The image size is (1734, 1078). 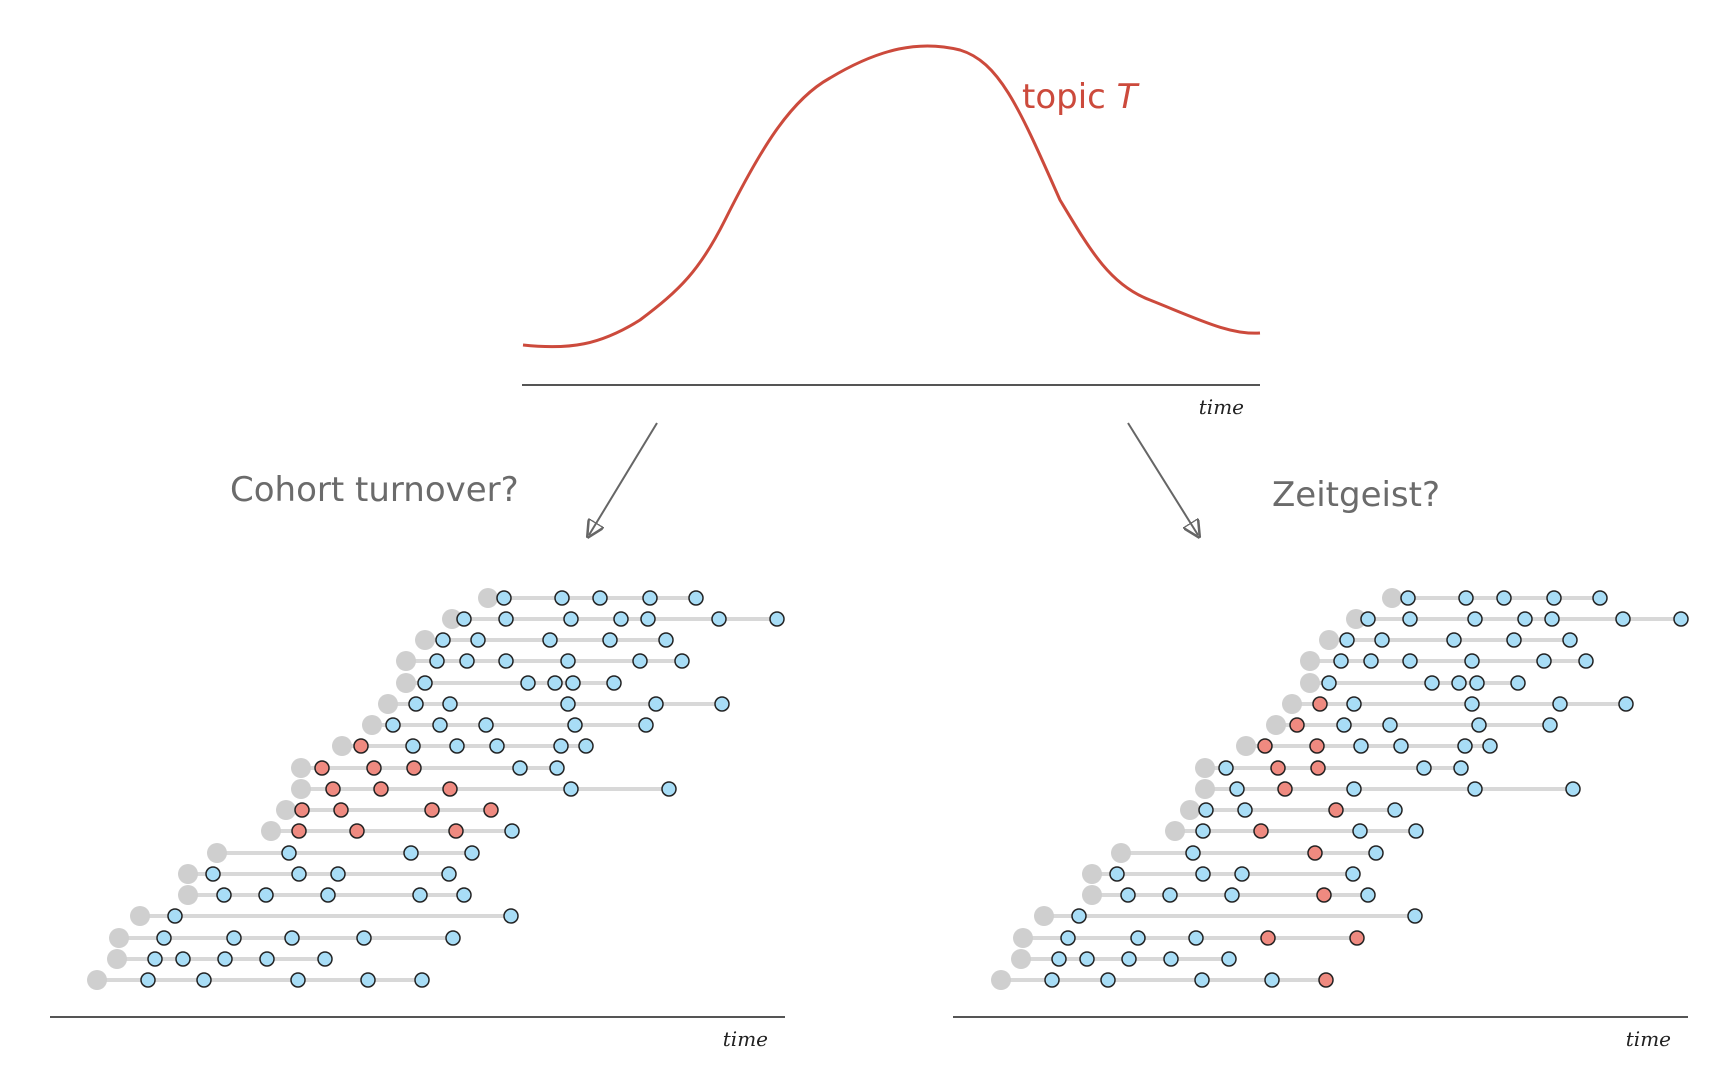 What do you see at coordinates (374, 490) in the screenshot?
I see `left-question: Cohort turnover?` at bounding box center [374, 490].